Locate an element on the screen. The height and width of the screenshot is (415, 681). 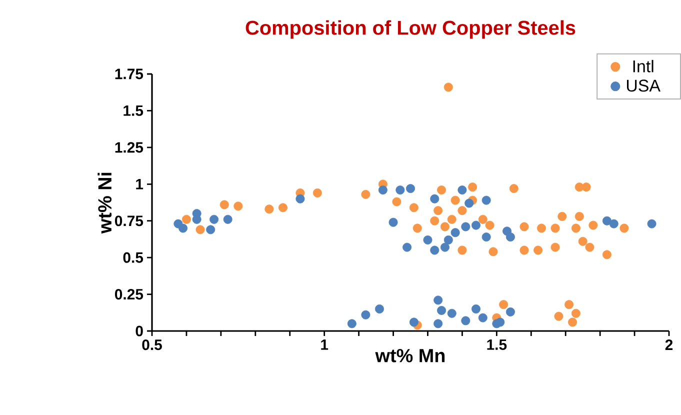
y-tick-label: 1 is located at coordinates (140, 184).